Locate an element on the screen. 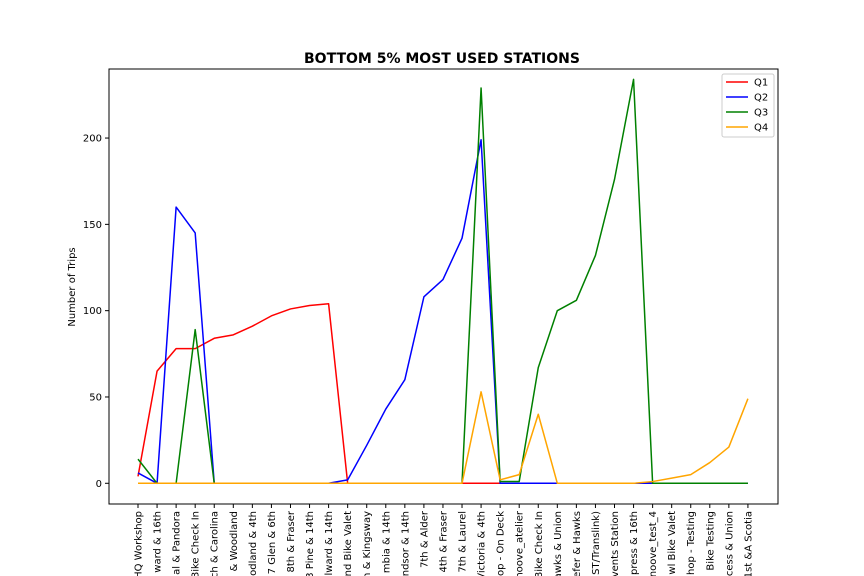 The image size is (864, 576). y-tick-label: 150 is located at coordinates (92, 225).